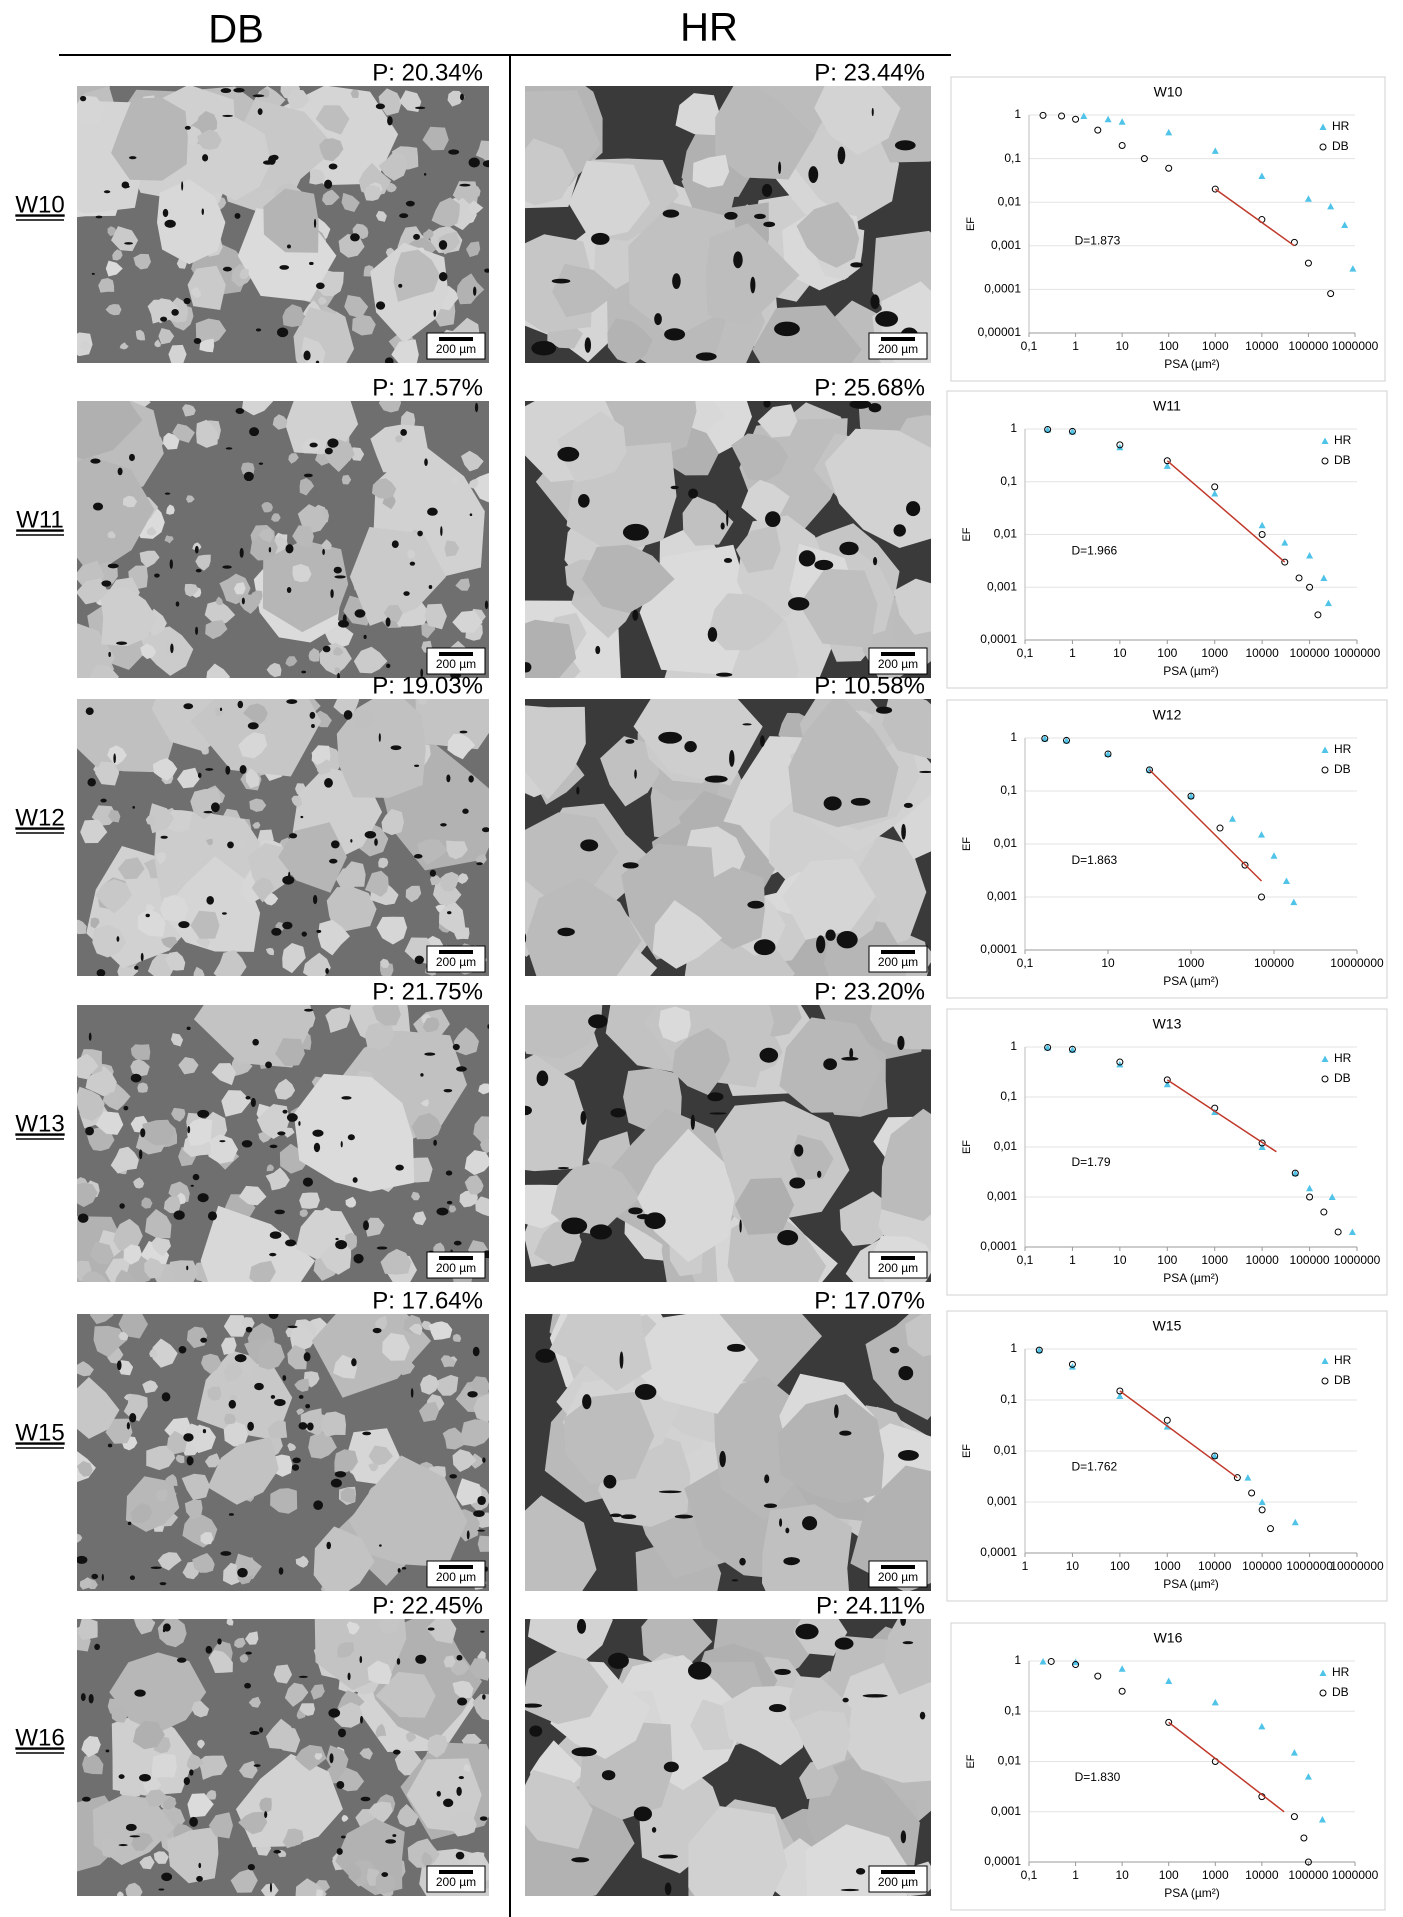  I want to click on legend-label: HR, so click(1343, 440).